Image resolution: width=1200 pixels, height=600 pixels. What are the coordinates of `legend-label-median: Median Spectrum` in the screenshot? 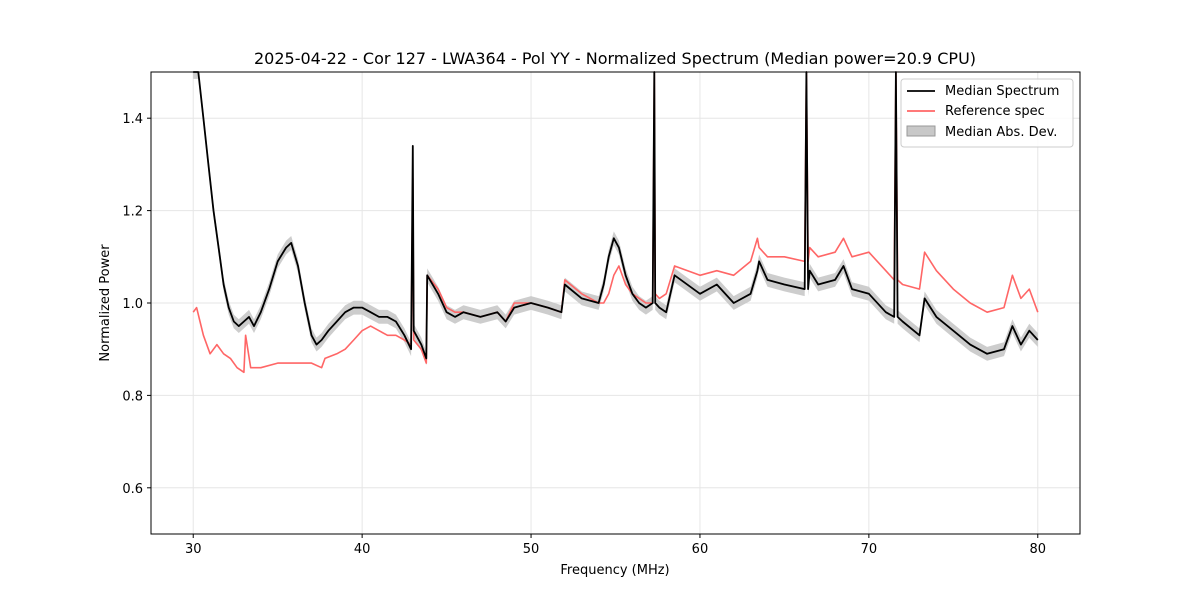 It's located at (1002, 91).